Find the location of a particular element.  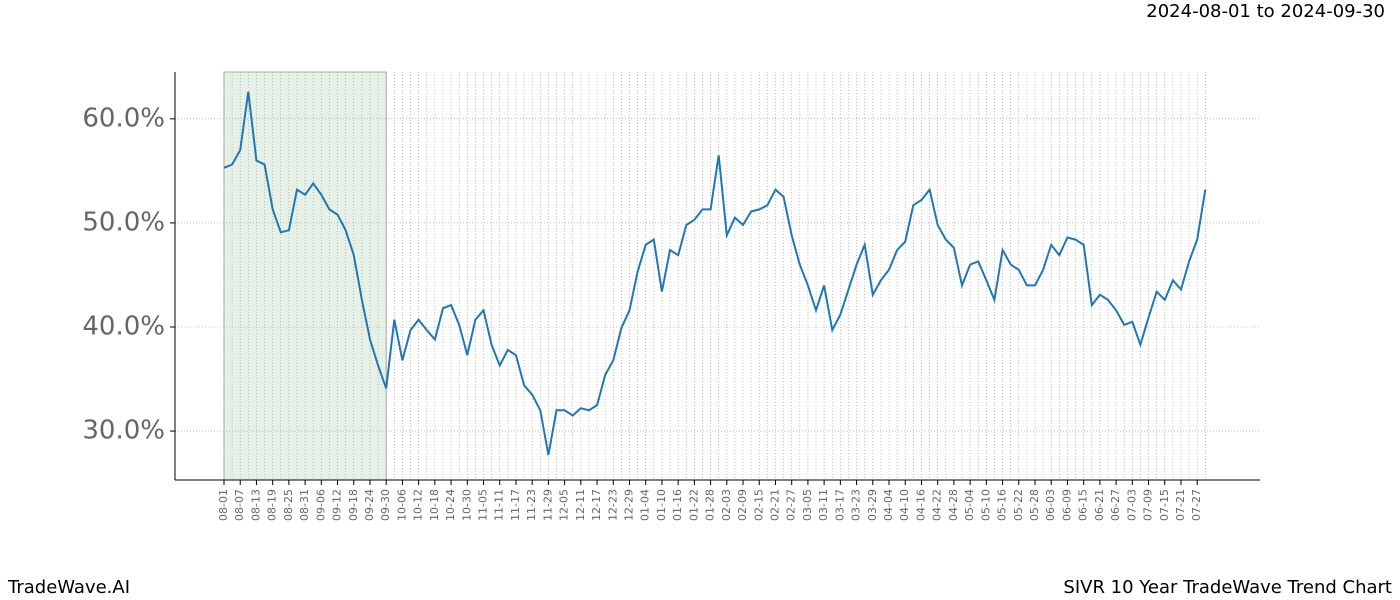

x-tick-label: 01-10 is located at coordinates (661, 505).